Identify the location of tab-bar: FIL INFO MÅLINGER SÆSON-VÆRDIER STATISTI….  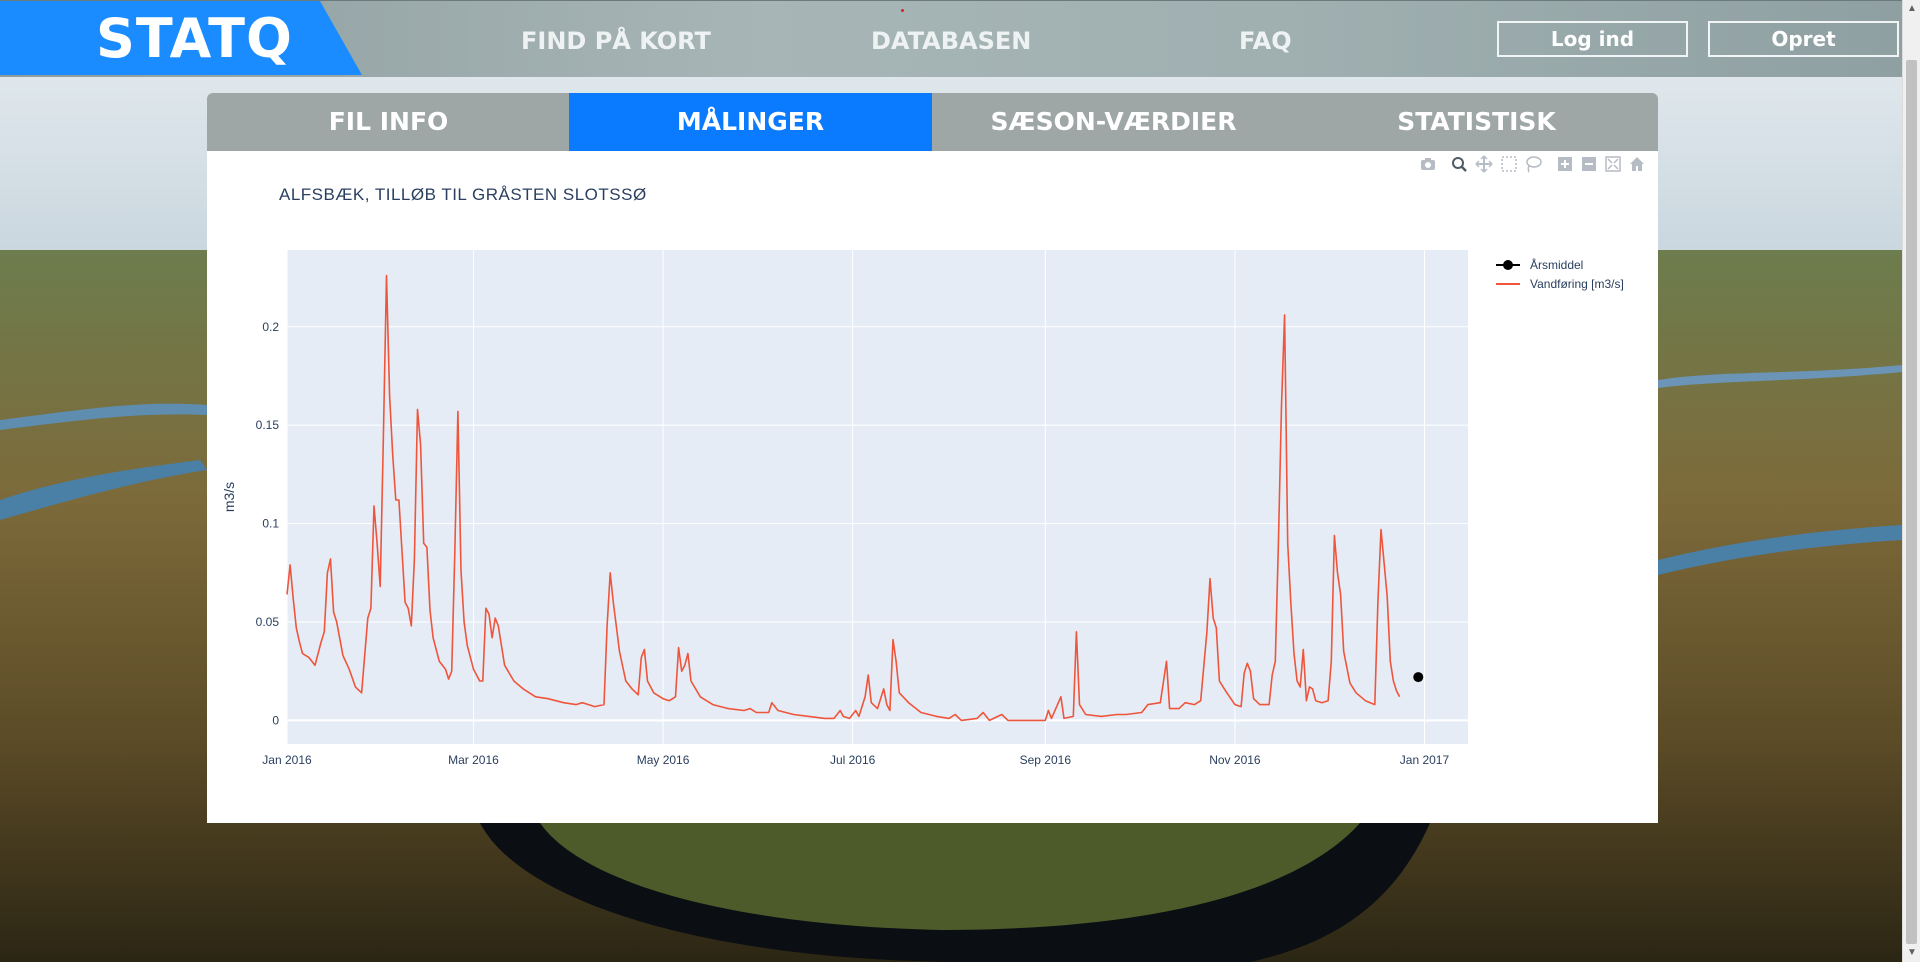
(932, 122).